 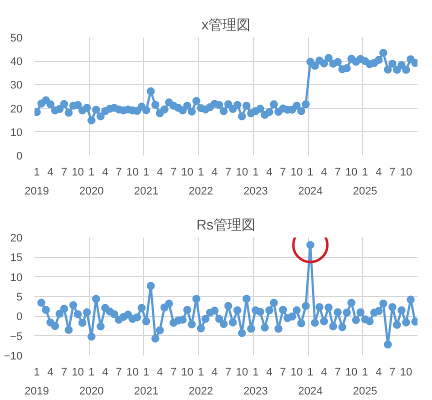 I want to click on y-tick-label: 30, so click(x=16, y=86).